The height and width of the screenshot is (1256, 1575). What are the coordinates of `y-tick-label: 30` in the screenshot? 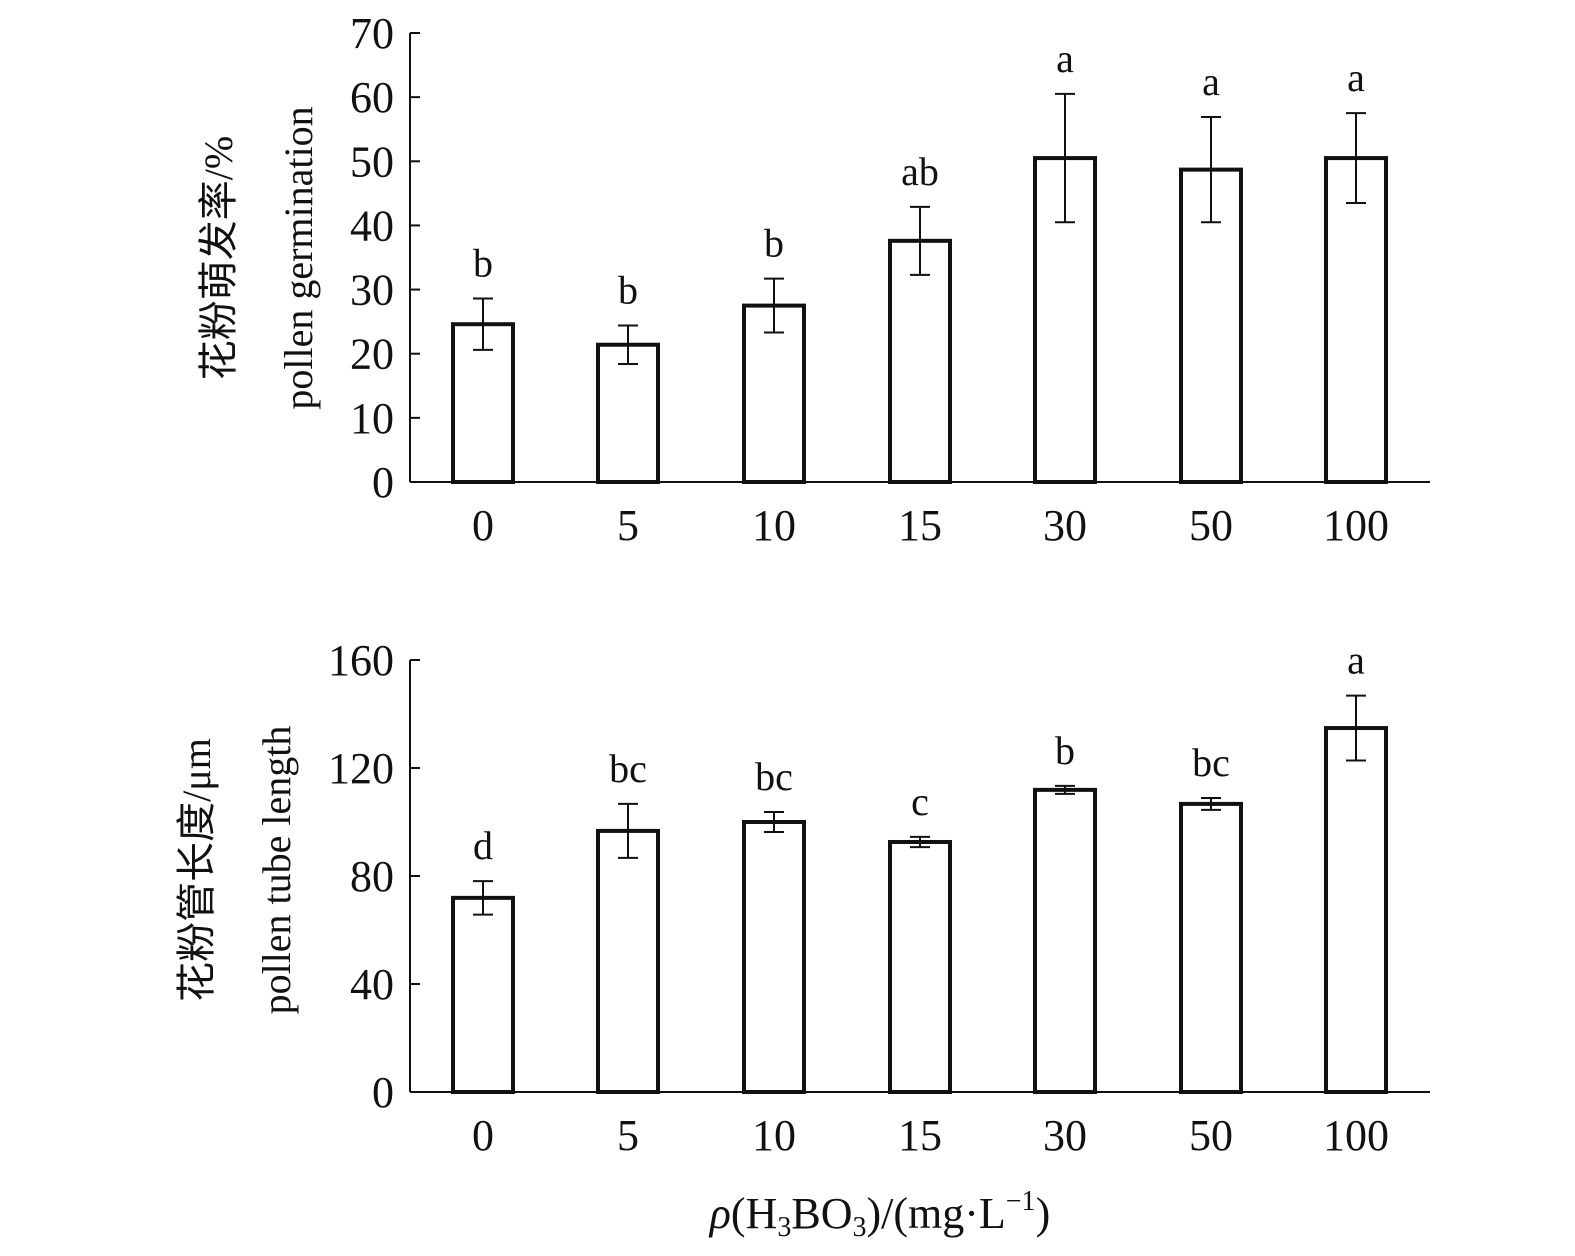 It's located at (372, 290).